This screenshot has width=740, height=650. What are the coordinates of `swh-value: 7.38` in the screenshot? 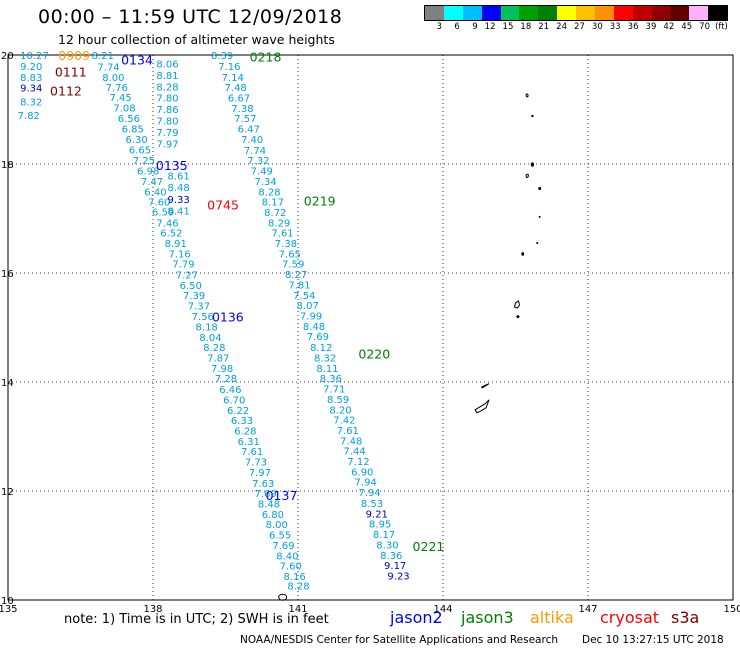 It's located at (242, 109).